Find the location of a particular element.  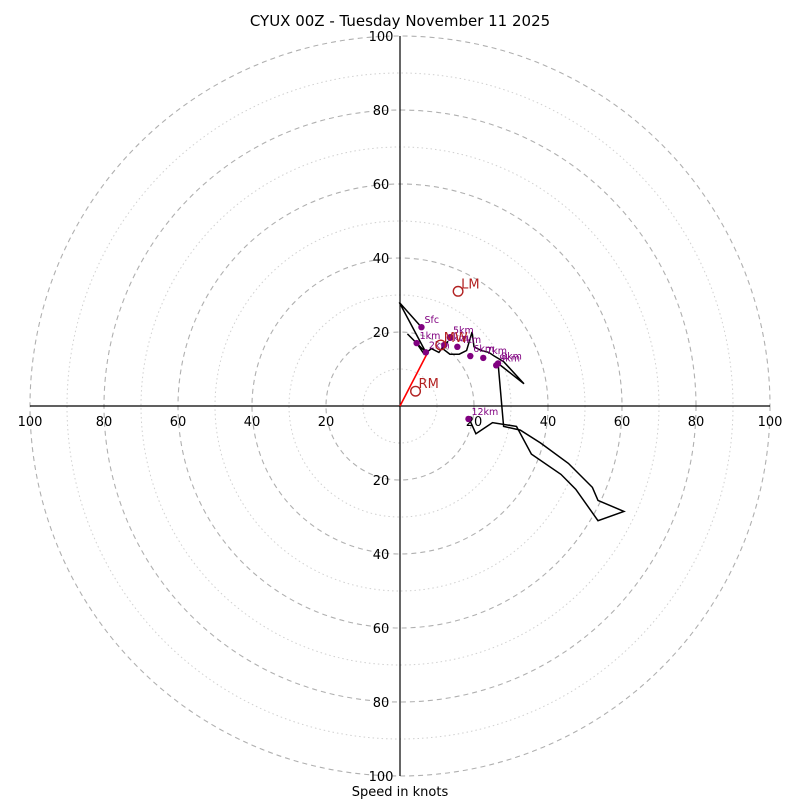

storm-motion-line is located at coordinates (414, 379).